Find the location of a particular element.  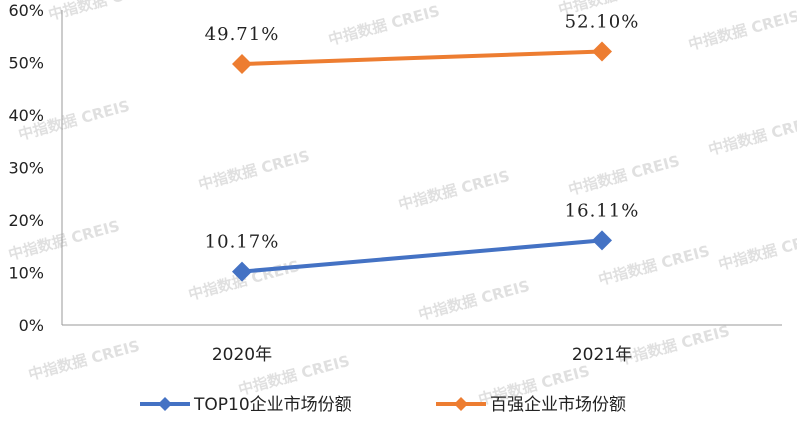

data-label: 49.71% is located at coordinates (242, 34).